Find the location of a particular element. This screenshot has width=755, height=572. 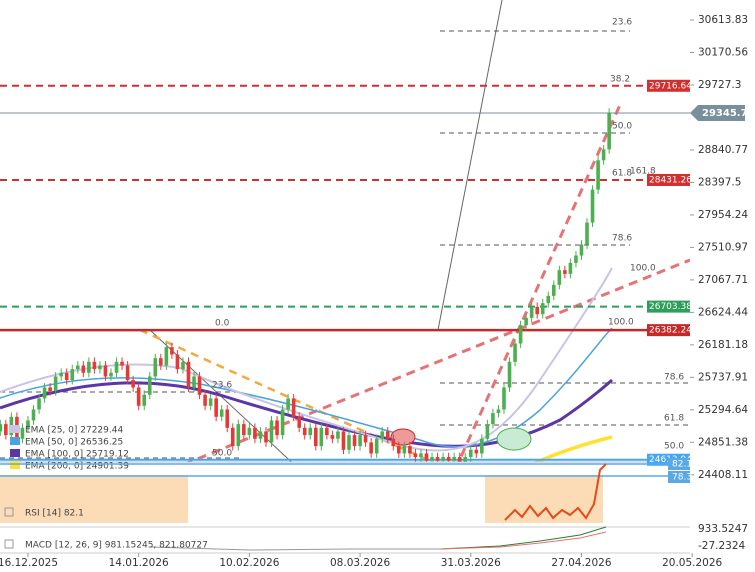

macd-tick: -27.2324 is located at coordinates (722, 546).